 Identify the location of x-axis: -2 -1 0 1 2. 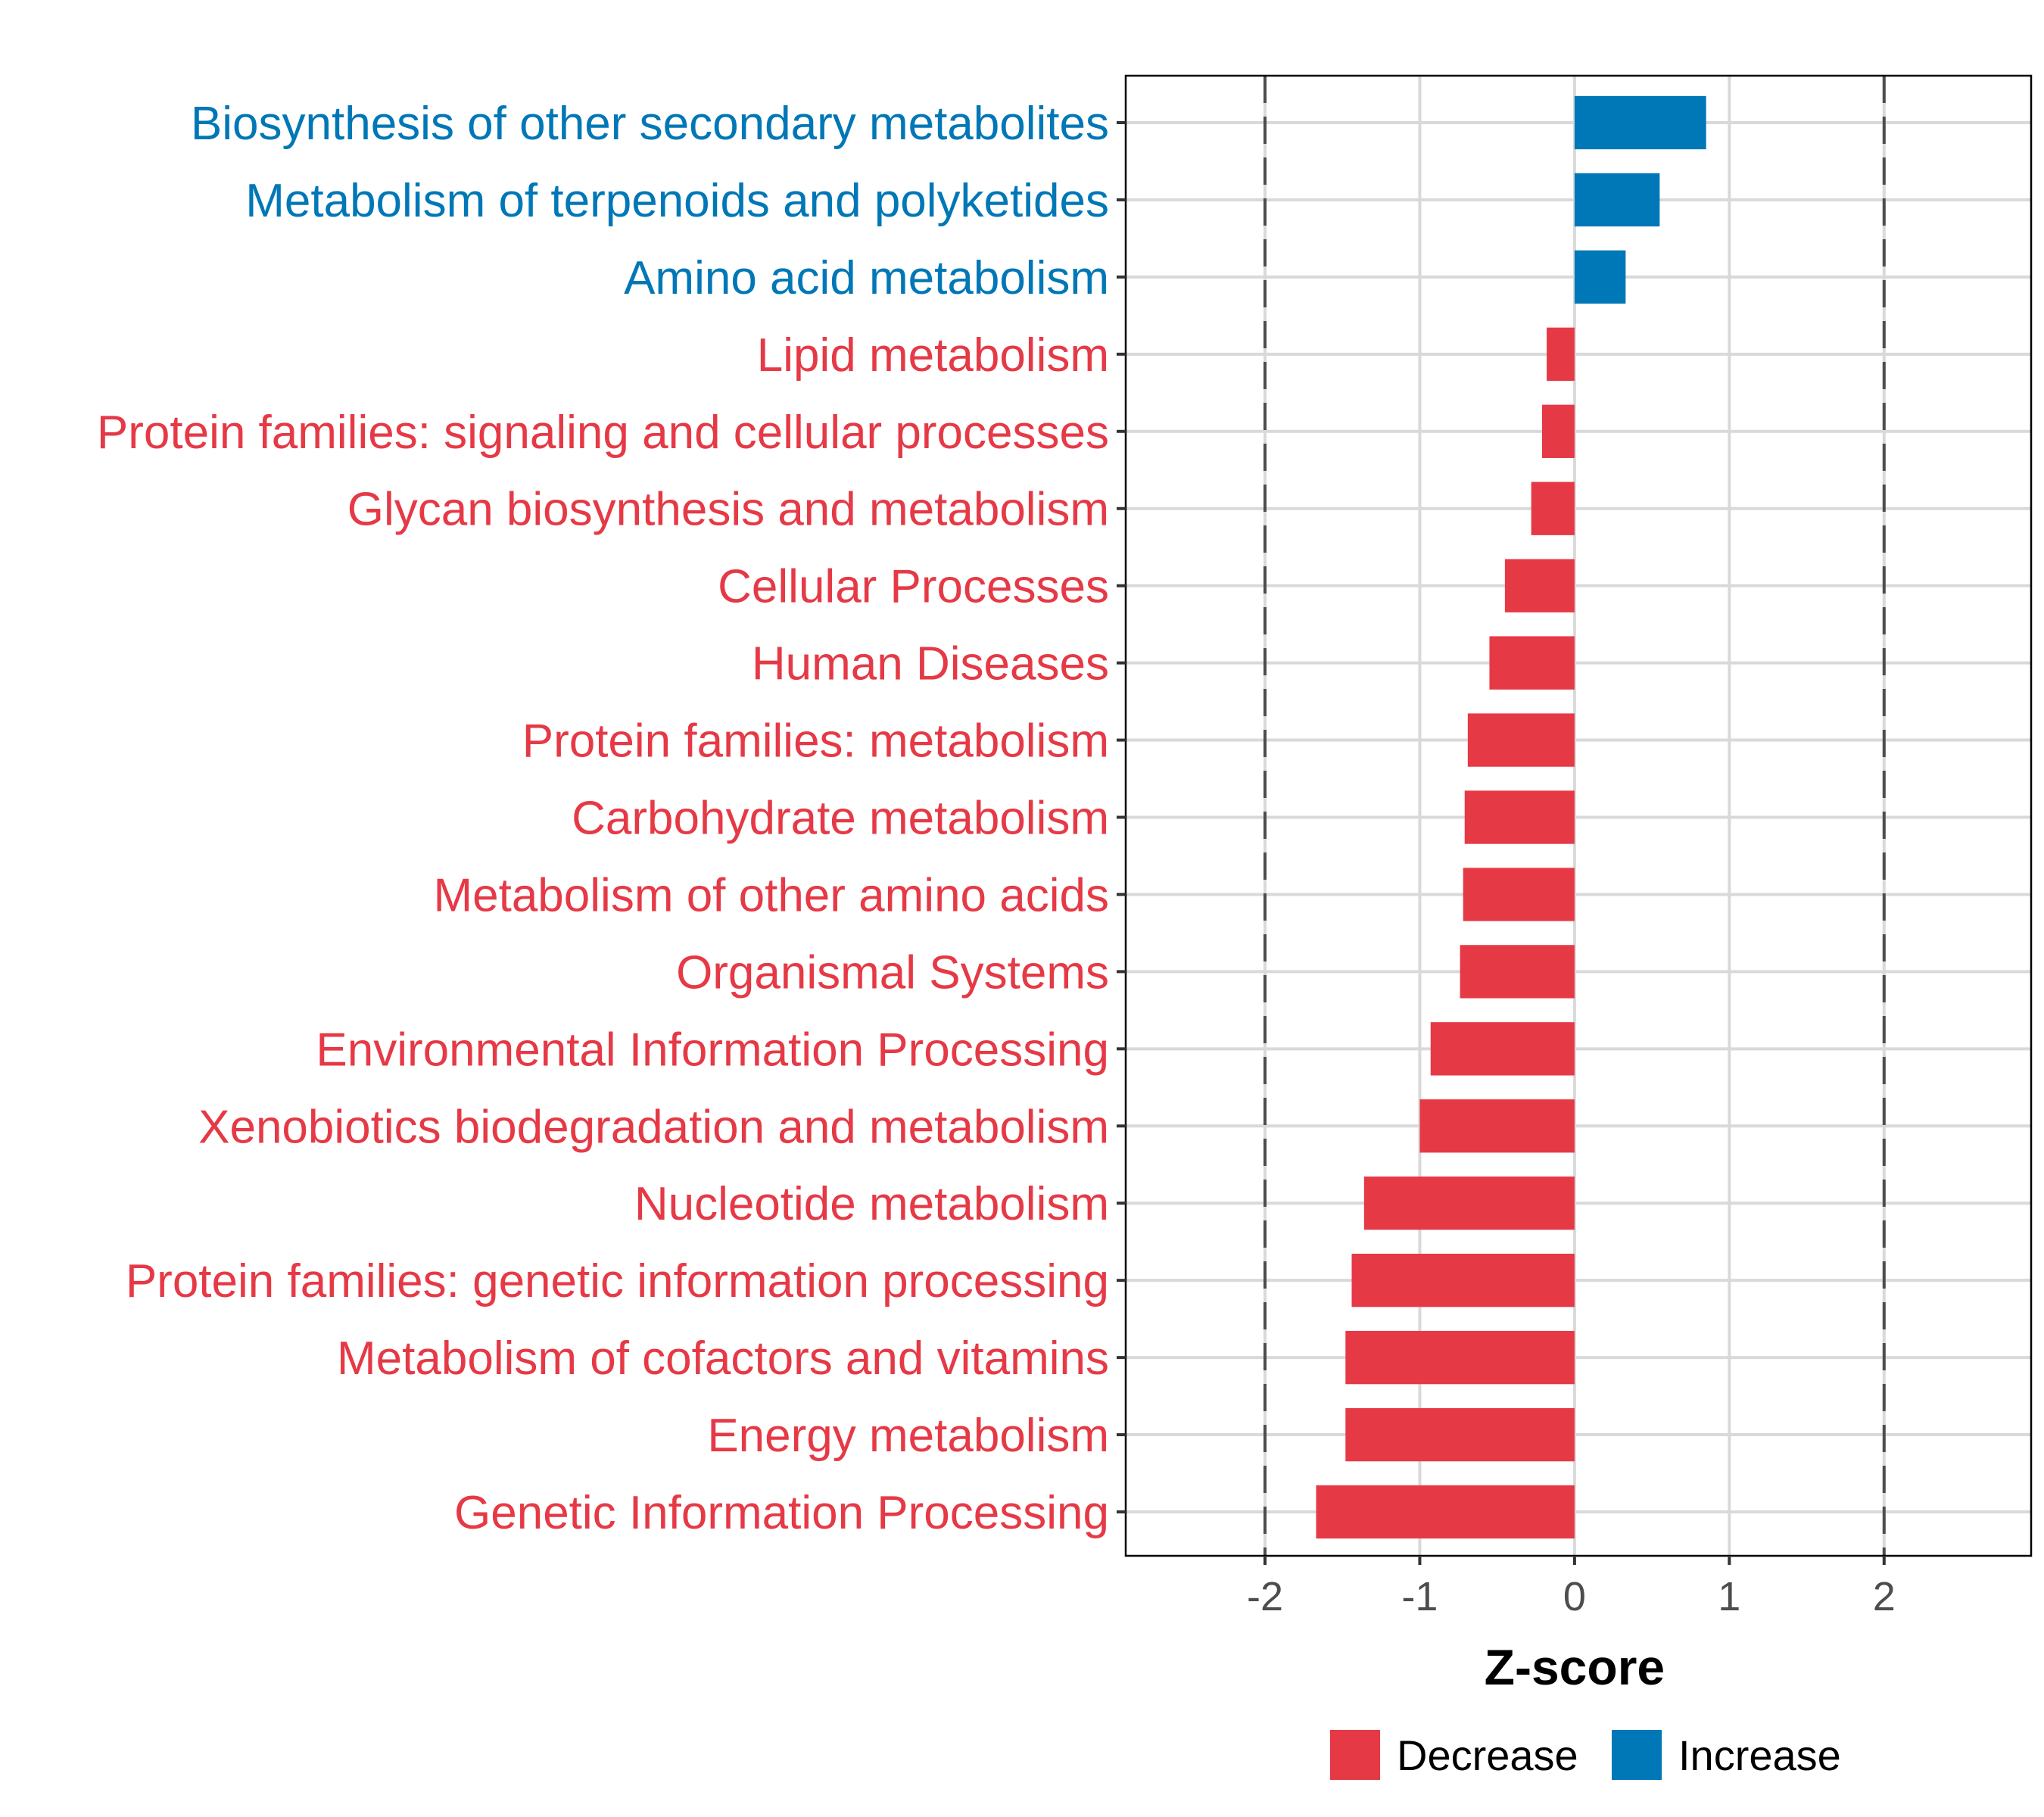
(1571, 1587).